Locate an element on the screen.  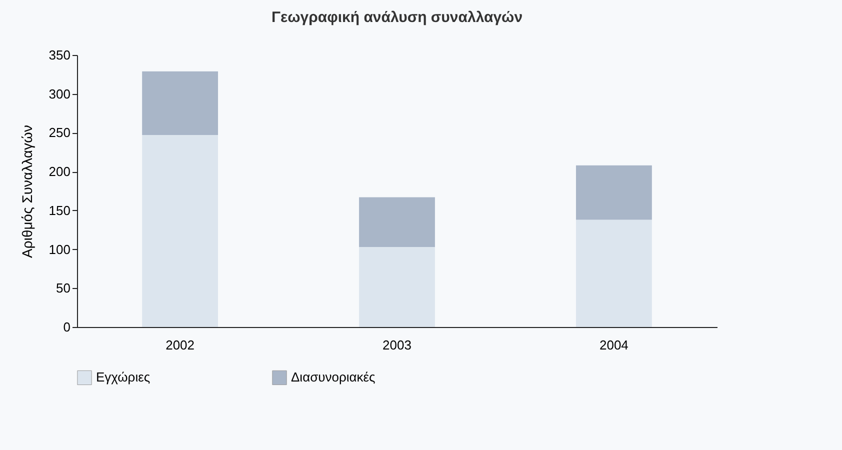
y-tick-label: 50 is located at coordinates (63, 288).